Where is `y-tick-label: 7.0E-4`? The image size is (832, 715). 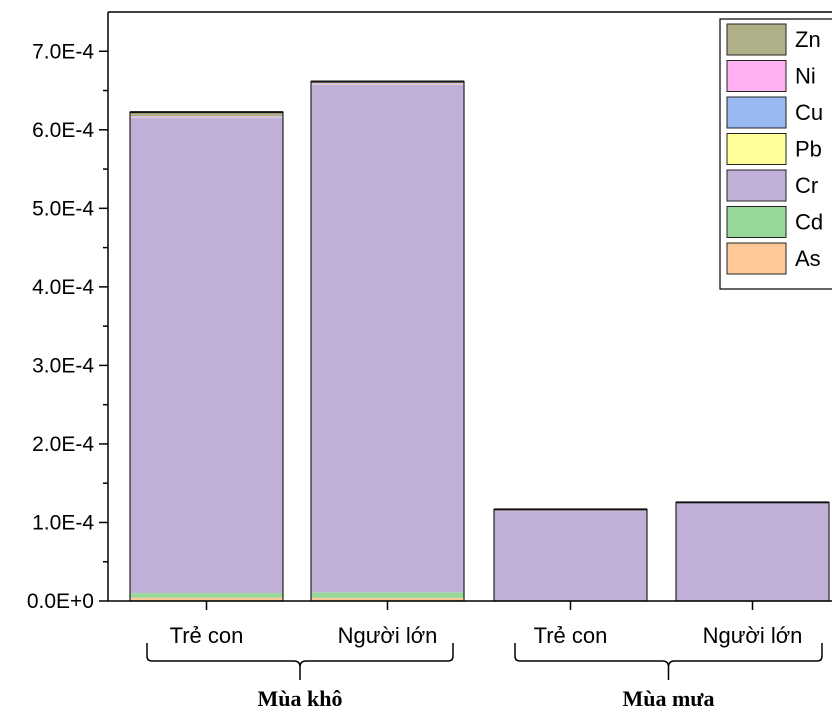
y-tick-label: 7.0E-4 is located at coordinates (63, 51).